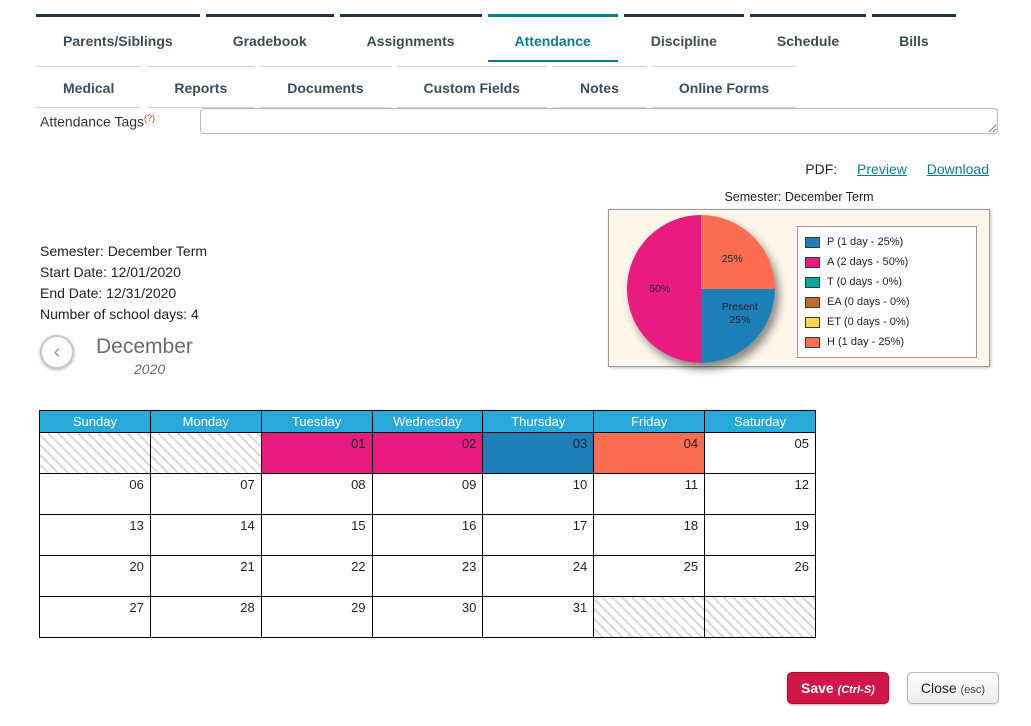 The width and height of the screenshot is (1031, 726). I want to click on calendar-day-cell: 17, so click(538, 535).